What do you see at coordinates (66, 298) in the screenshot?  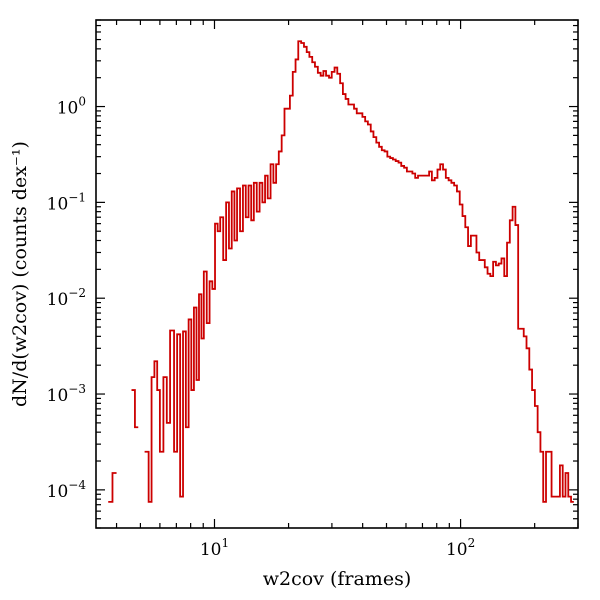 I see `y-tick-label: 10⁻²` at bounding box center [66, 298].